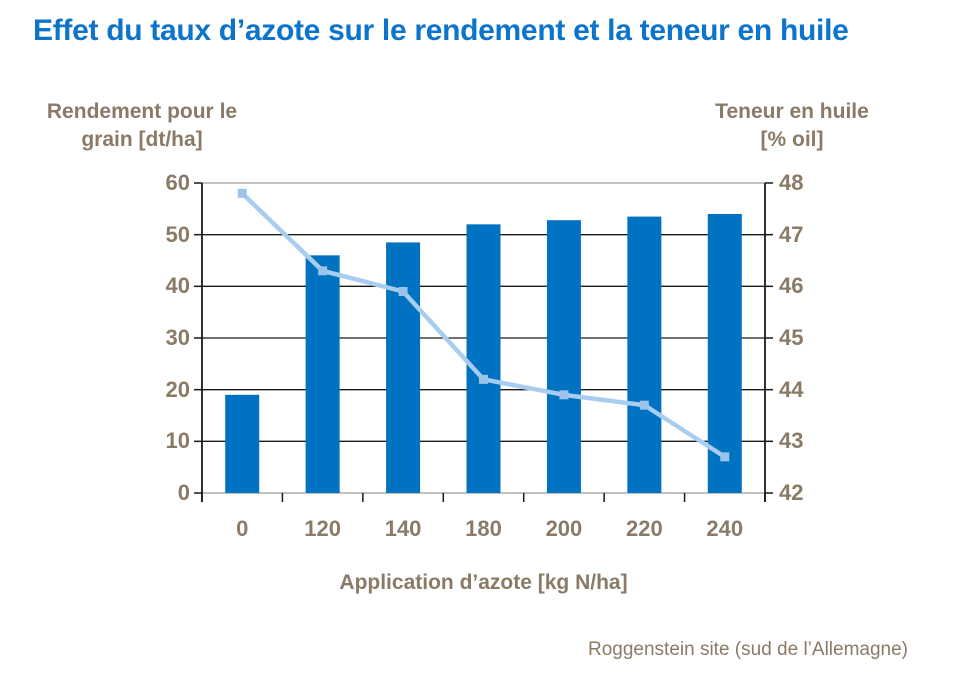  Describe the element at coordinates (177, 389) in the screenshot. I see `left-axis-label-20: 20` at that location.